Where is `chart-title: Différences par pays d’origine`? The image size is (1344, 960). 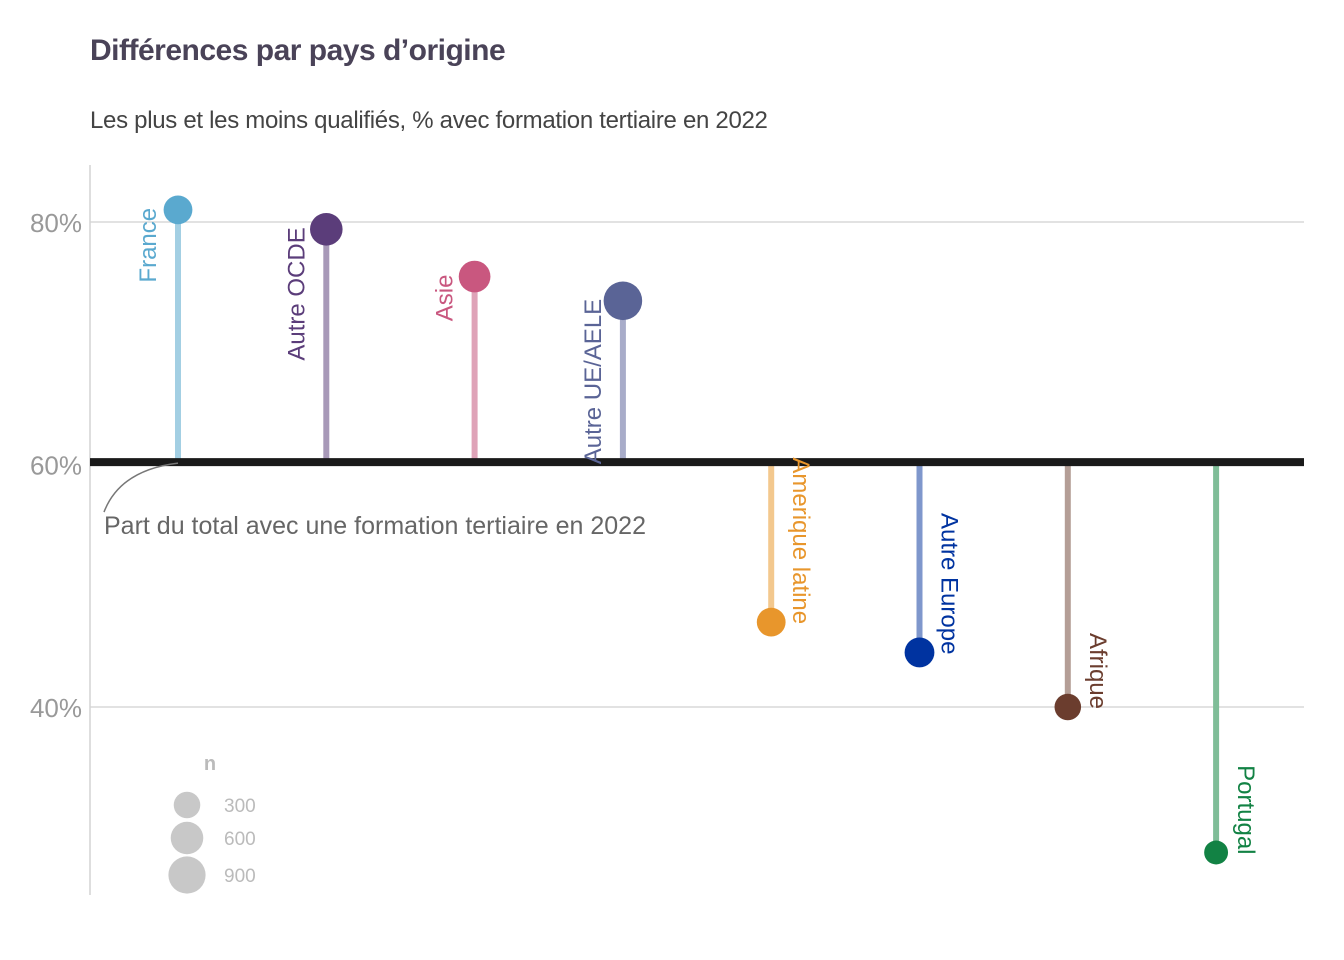 chart-title: Différences par pays d’origine is located at coordinates (298, 50).